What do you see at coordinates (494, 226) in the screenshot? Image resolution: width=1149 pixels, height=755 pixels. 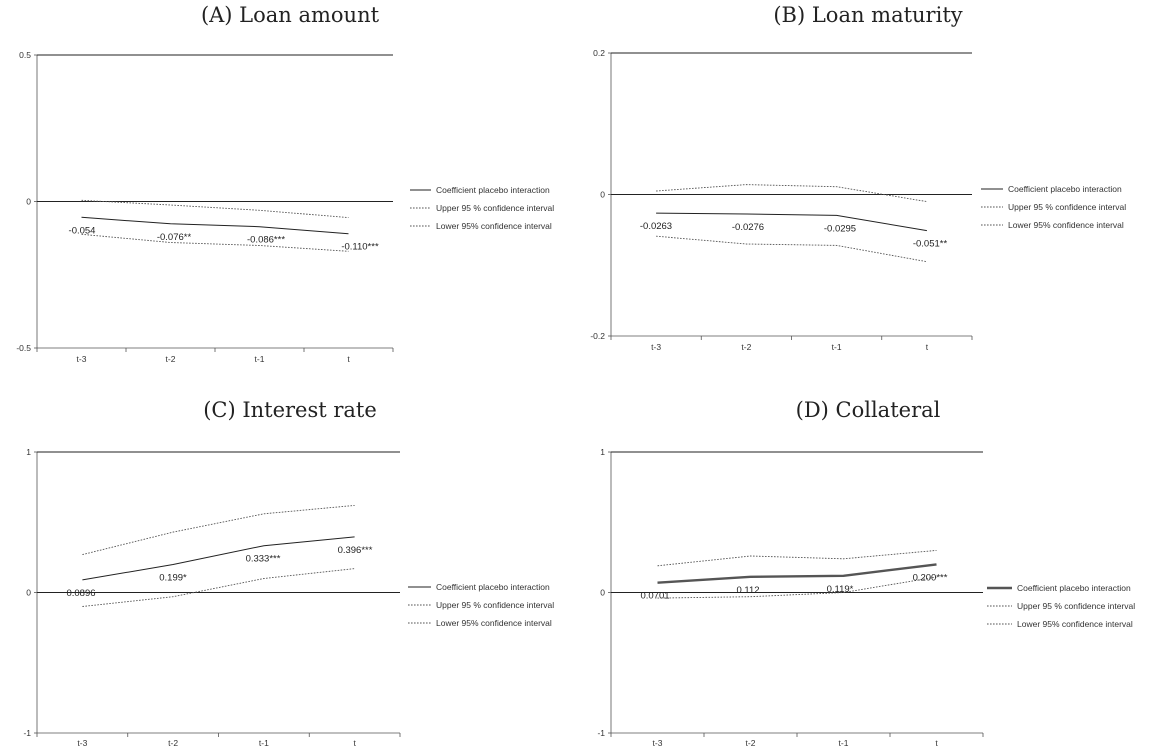 I see `panel-a-legend-label: Lower 95% confidence interval` at bounding box center [494, 226].